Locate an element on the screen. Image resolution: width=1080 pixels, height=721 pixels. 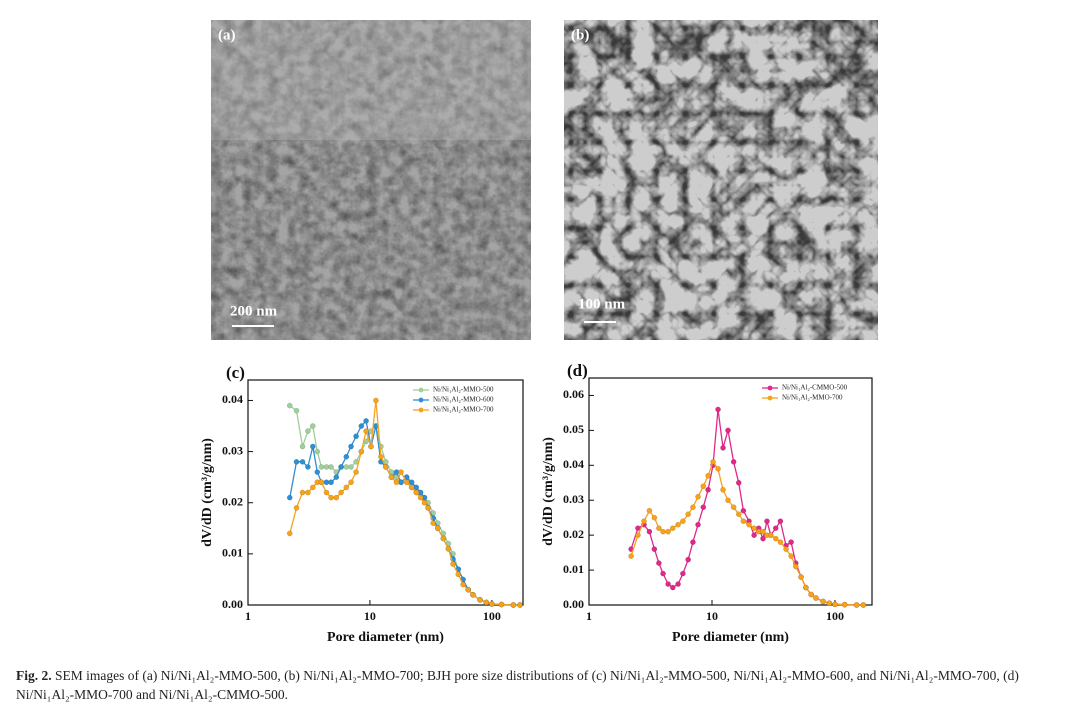
x-tick-label: 10 is located at coordinates (370, 616).